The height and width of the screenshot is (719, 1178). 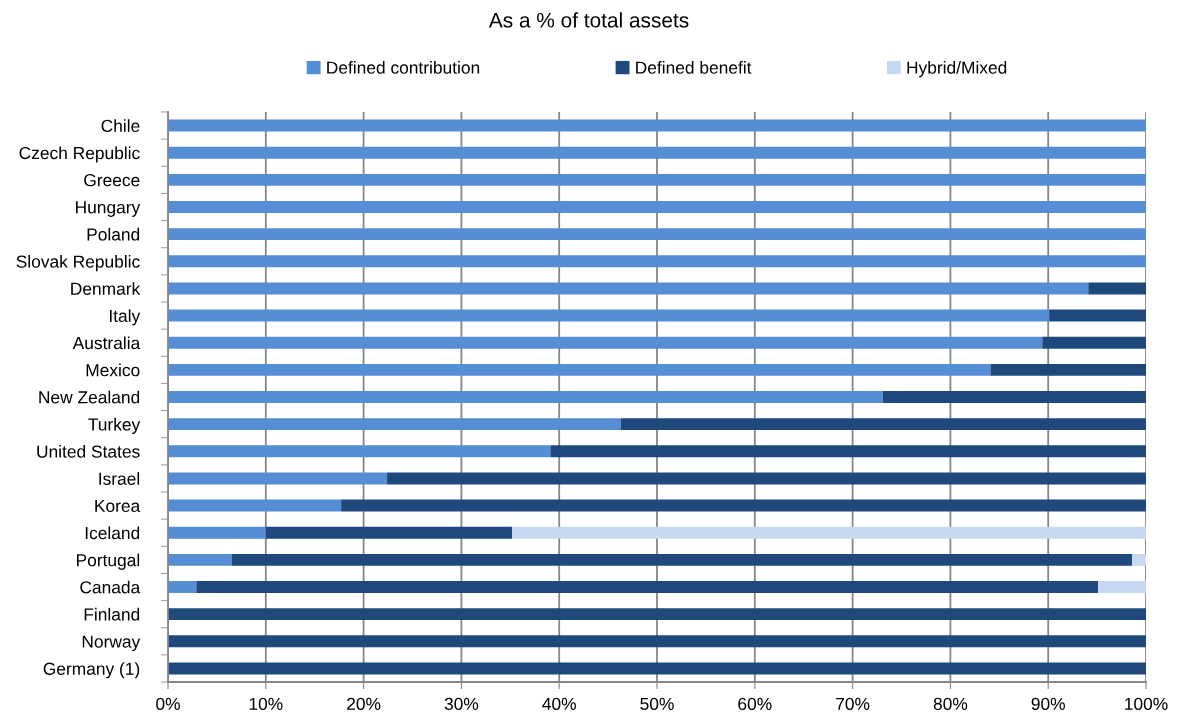 I want to click on y-tick-label: Slovak Republic, so click(x=78, y=263).